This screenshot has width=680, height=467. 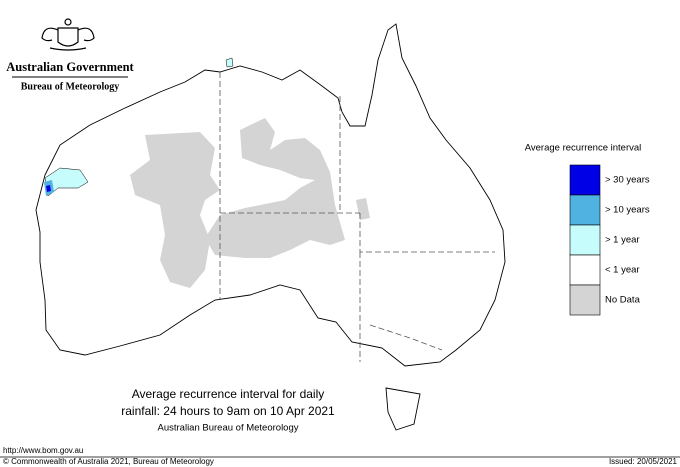 What do you see at coordinates (627, 180) in the screenshot?
I see `legend-label: > 30 years` at bounding box center [627, 180].